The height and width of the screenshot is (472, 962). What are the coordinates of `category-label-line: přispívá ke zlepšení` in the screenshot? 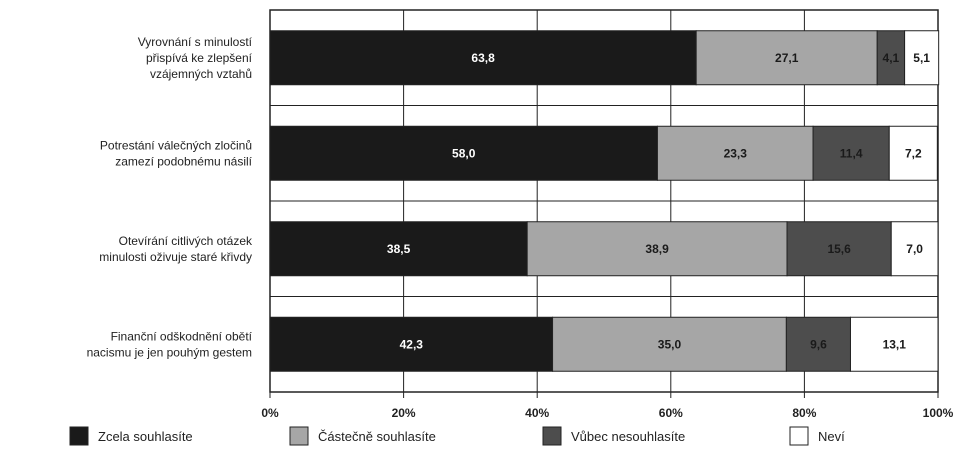 It's located at (199, 58).